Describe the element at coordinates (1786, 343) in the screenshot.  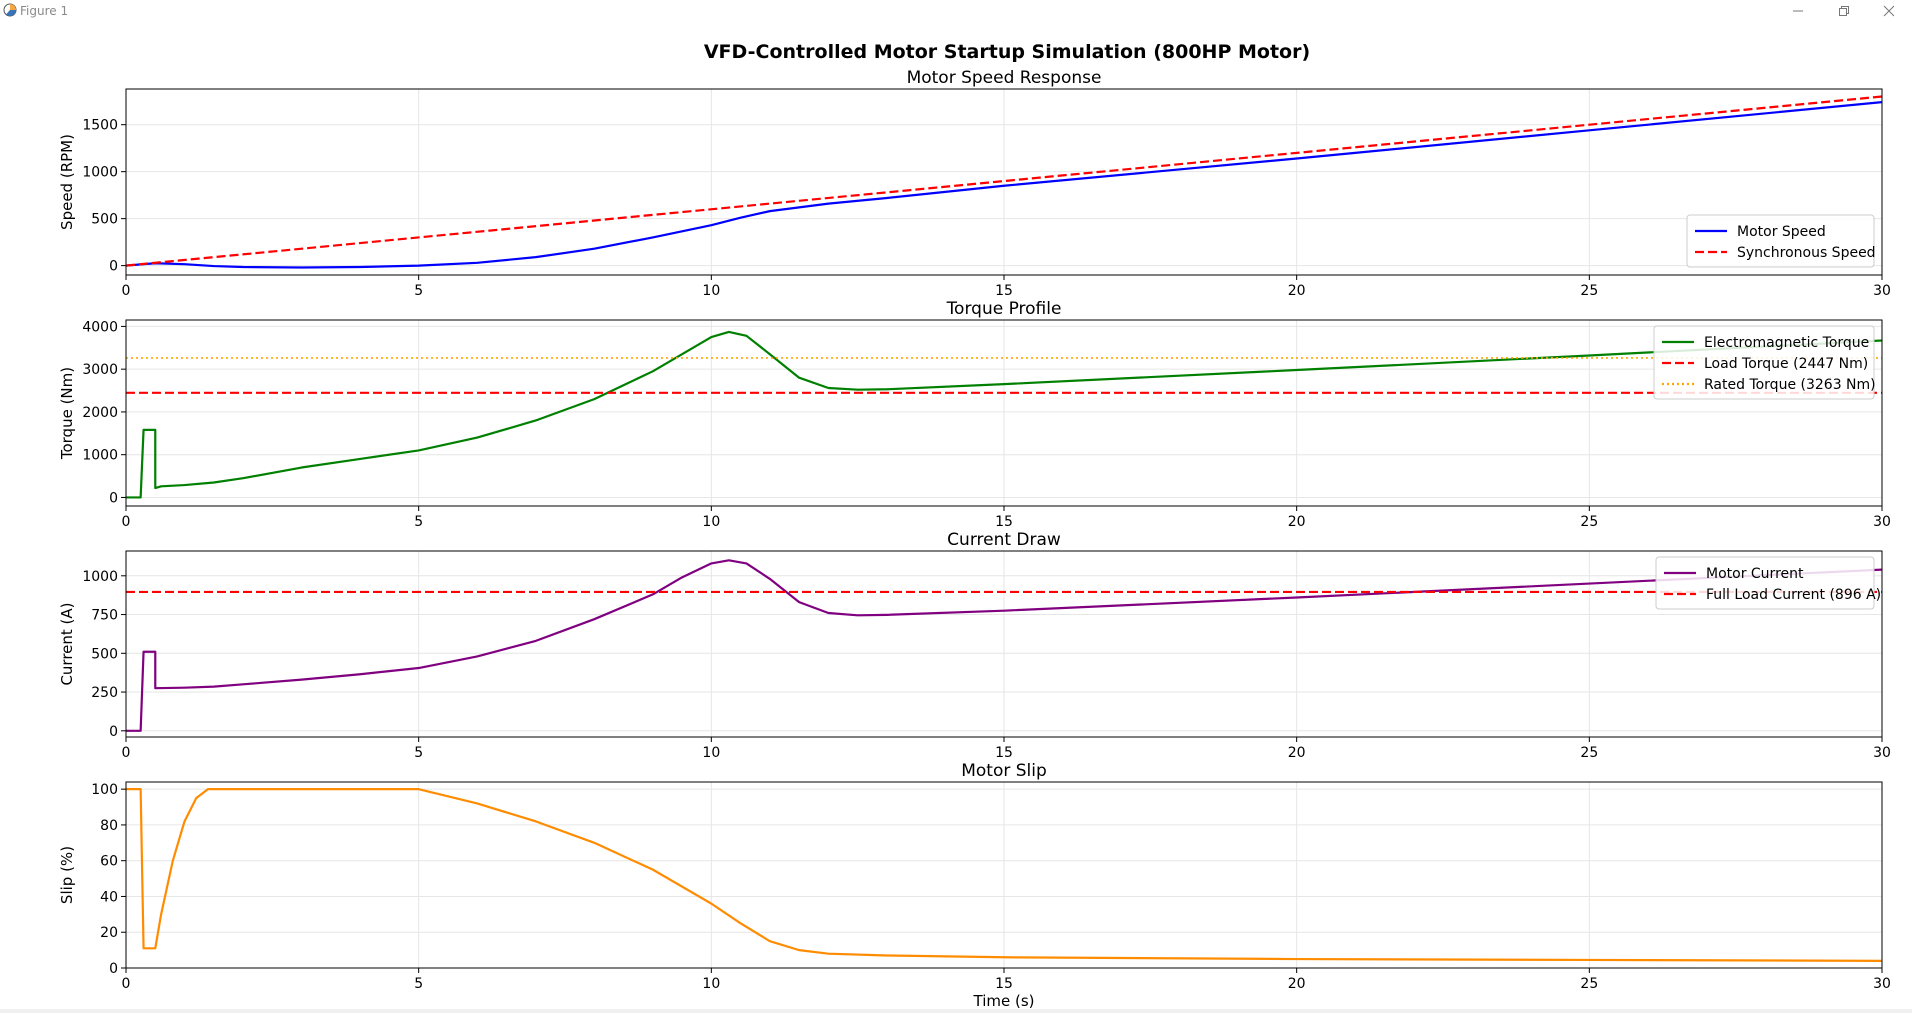
I see `legend-entry: Electromagnetic Torque` at that location.